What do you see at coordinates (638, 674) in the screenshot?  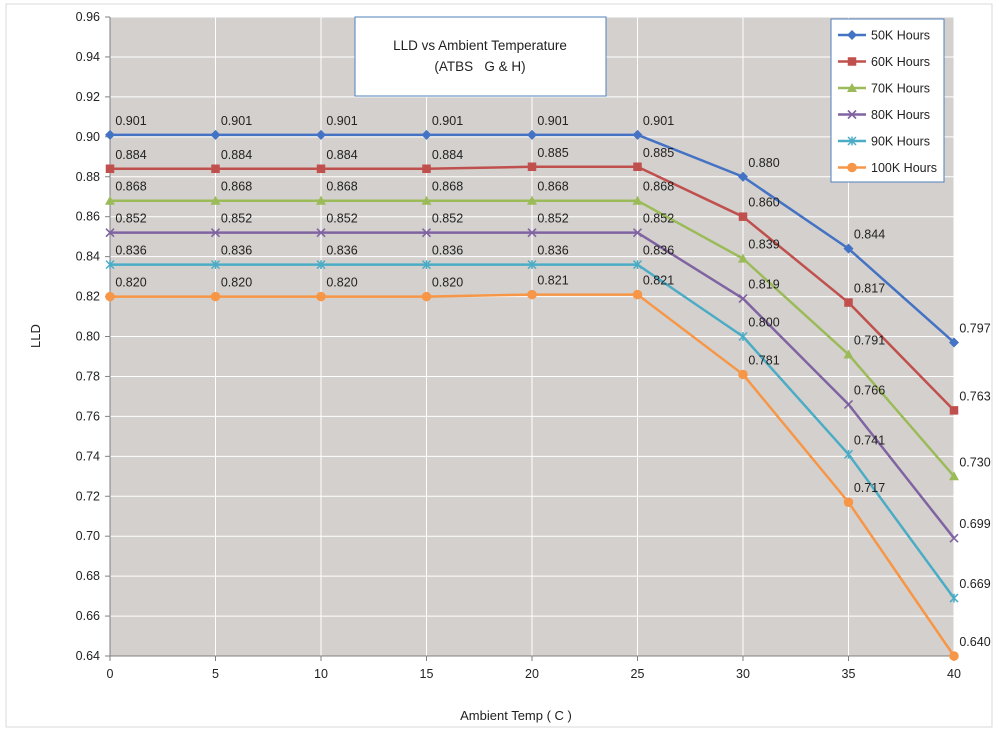 I see `x-tick-label: 25` at bounding box center [638, 674].